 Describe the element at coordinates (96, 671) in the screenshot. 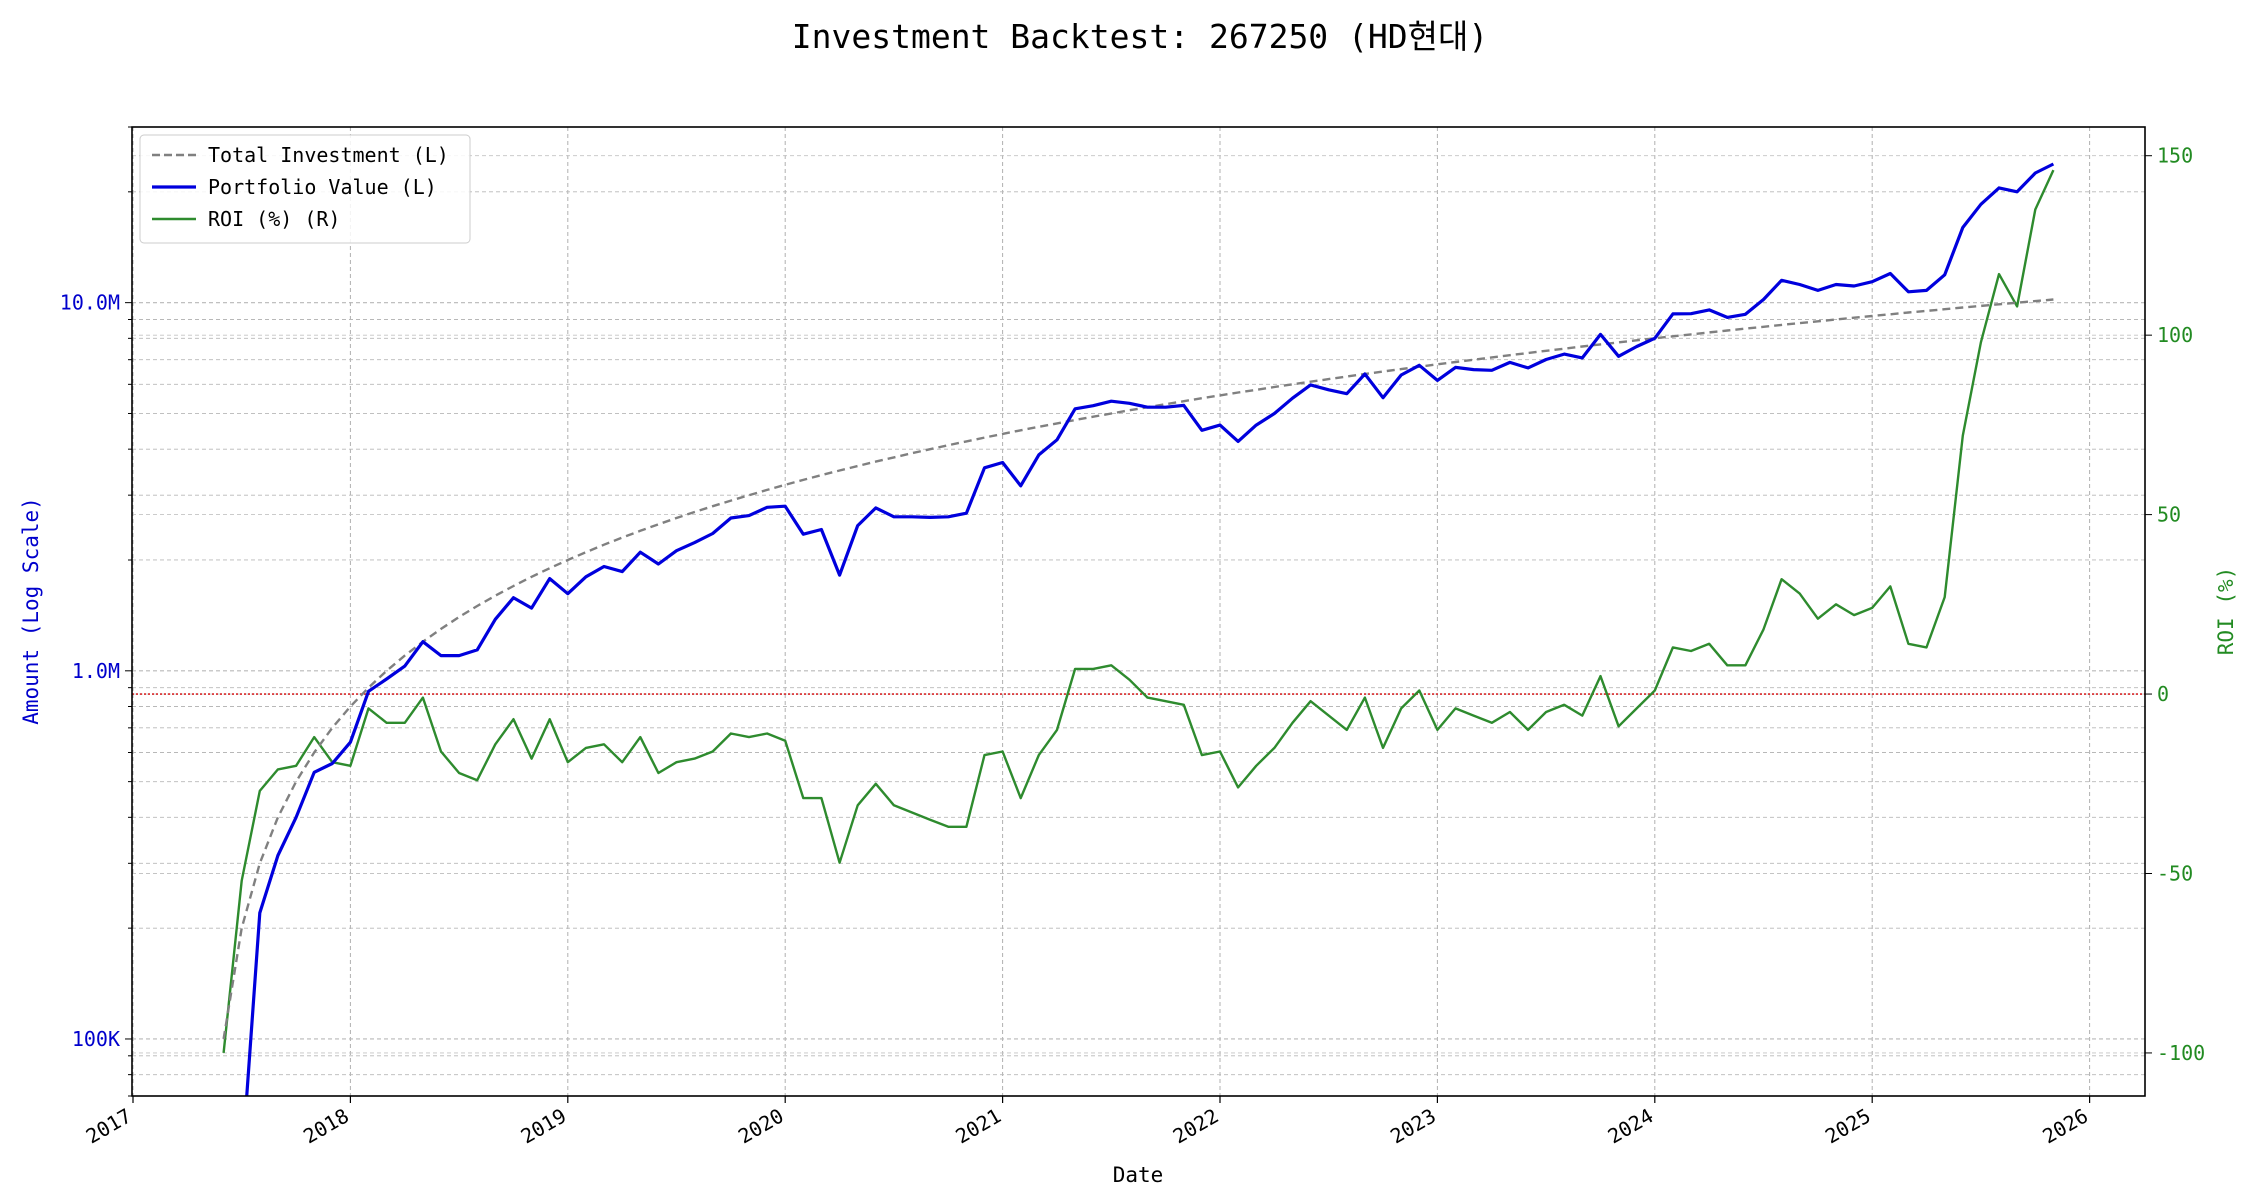

I see `y-left-tick-label: 1.0M` at that location.